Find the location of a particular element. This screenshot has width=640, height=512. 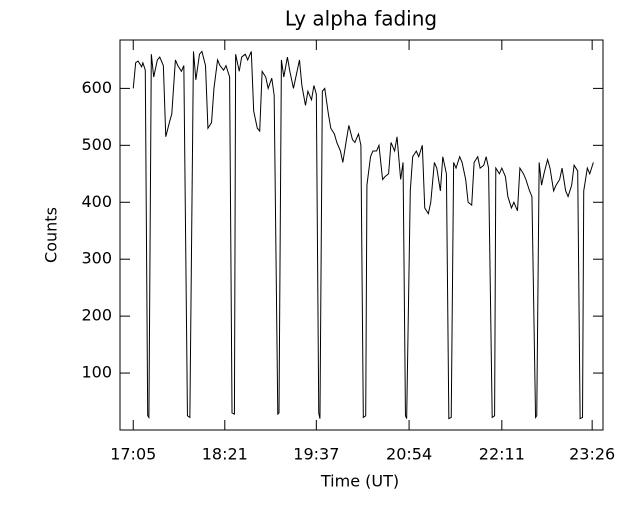

chart-title: Ly alpha fading is located at coordinates (361, 19).